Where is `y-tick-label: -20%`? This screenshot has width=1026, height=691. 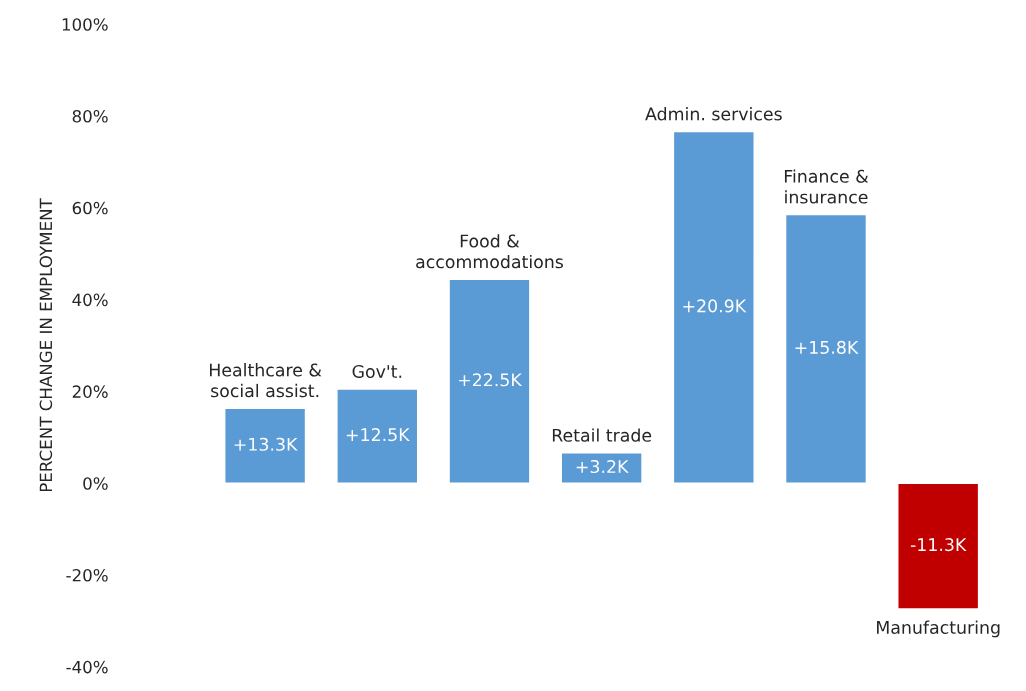
y-tick-label: -20% is located at coordinates (87, 575).